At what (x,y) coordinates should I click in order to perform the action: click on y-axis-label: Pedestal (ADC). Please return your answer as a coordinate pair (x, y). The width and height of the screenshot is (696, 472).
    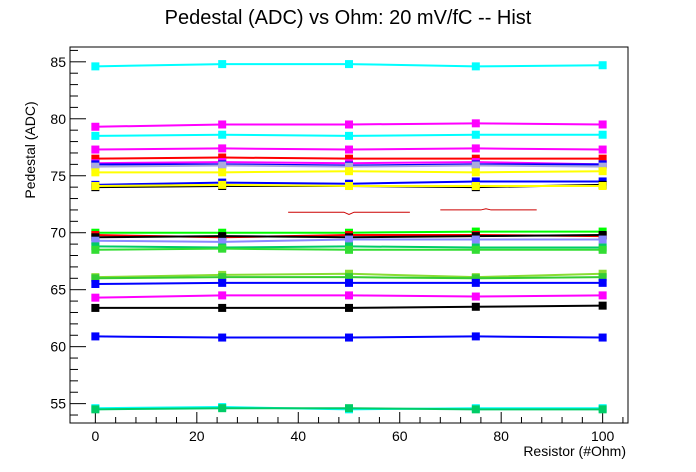
    Looking at the image, I should click on (30, 149).